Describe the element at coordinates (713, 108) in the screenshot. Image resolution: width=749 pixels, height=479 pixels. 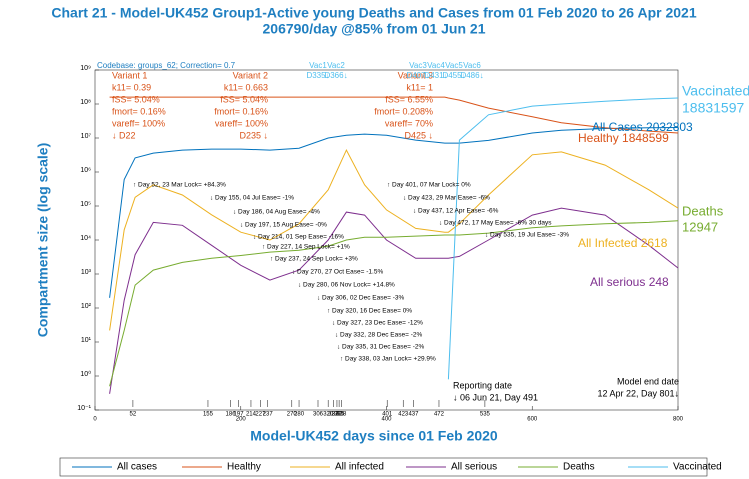
I see `end-label: 18831597` at that location.